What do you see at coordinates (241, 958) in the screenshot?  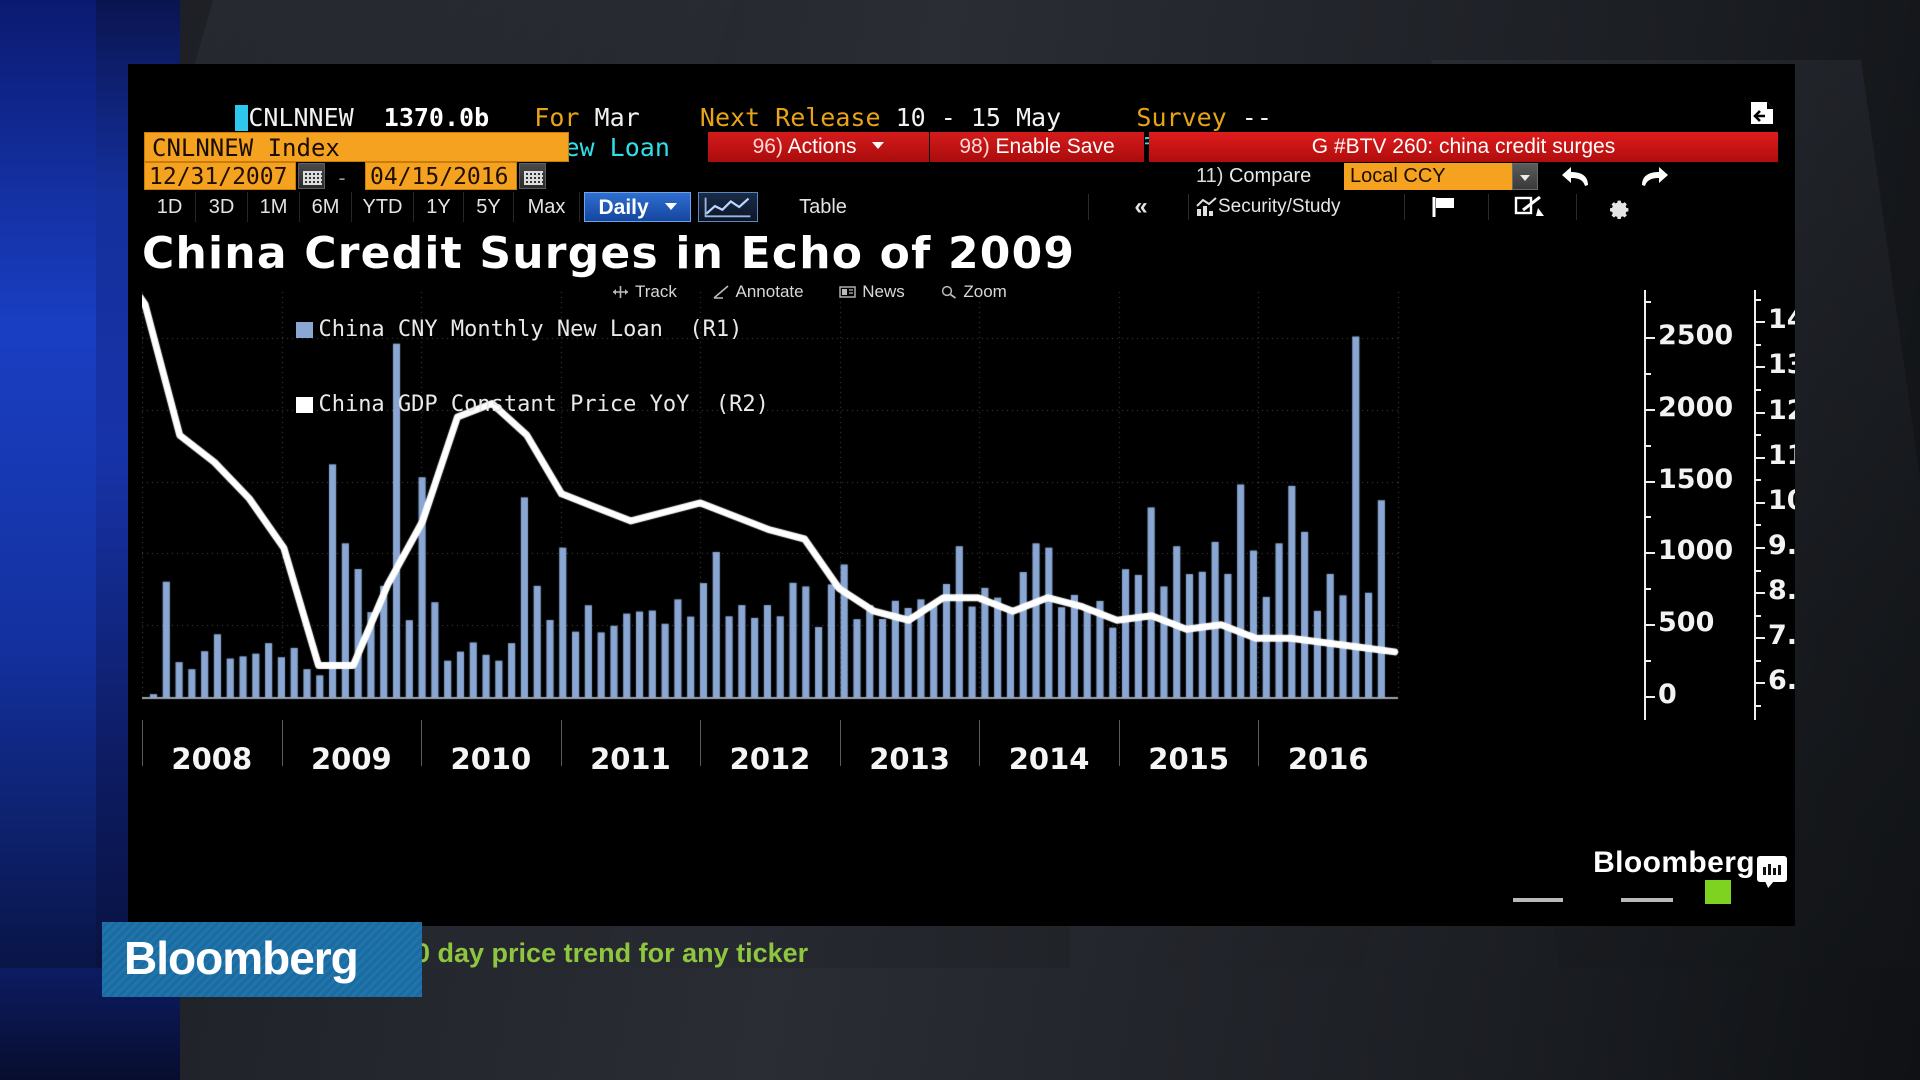 I see `bloomberg-bug-label: Bloomberg` at bounding box center [241, 958].